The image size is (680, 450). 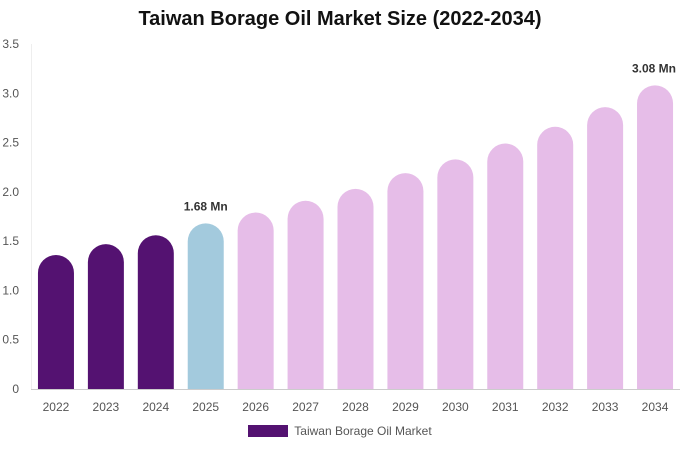 I want to click on x-tick-label: 2034, so click(x=655, y=407).